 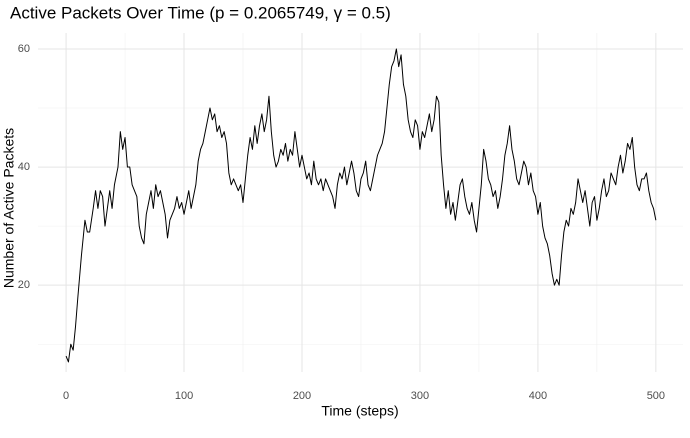 What do you see at coordinates (420, 396) in the screenshot?
I see `x-tick-label: 300` at bounding box center [420, 396].